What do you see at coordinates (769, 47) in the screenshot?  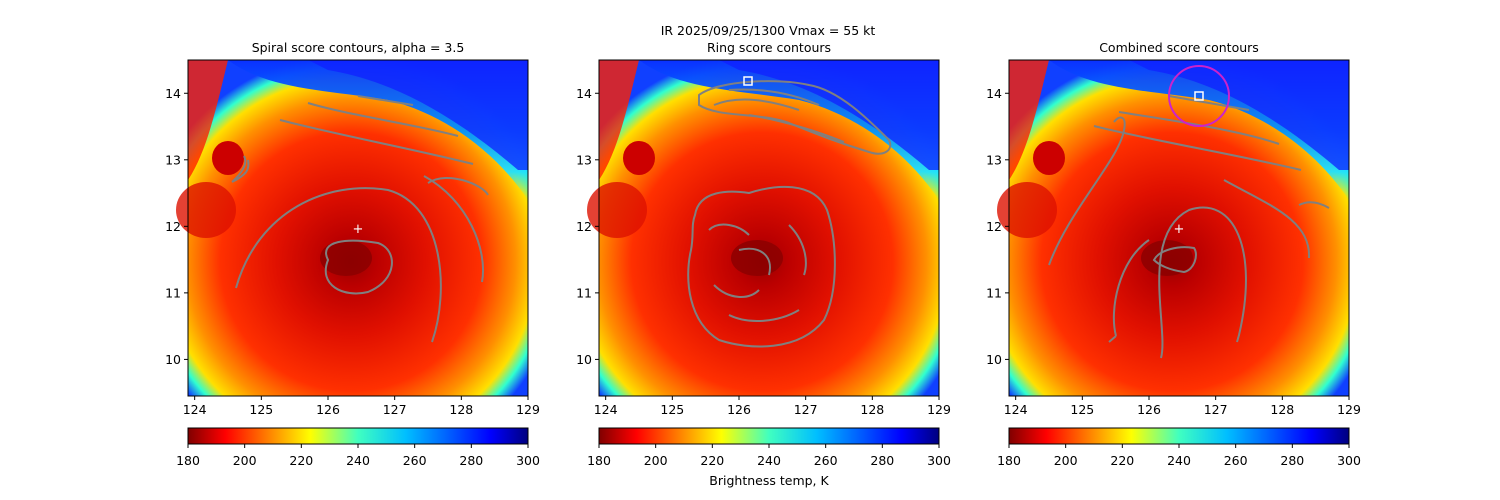 I see `panel-title-ring: Ring score contours` at bounding box center [769, 47].